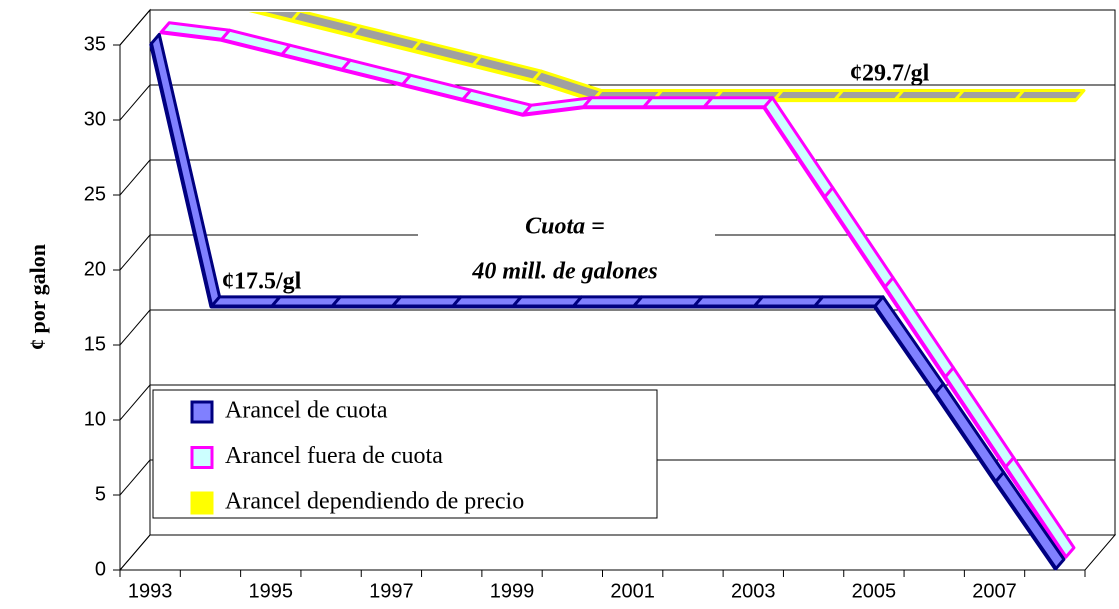  What do you see at coordinates (391, 591) in the screenshot?
I see `x-tick-label: 1997` at bounding box center [391, 591].